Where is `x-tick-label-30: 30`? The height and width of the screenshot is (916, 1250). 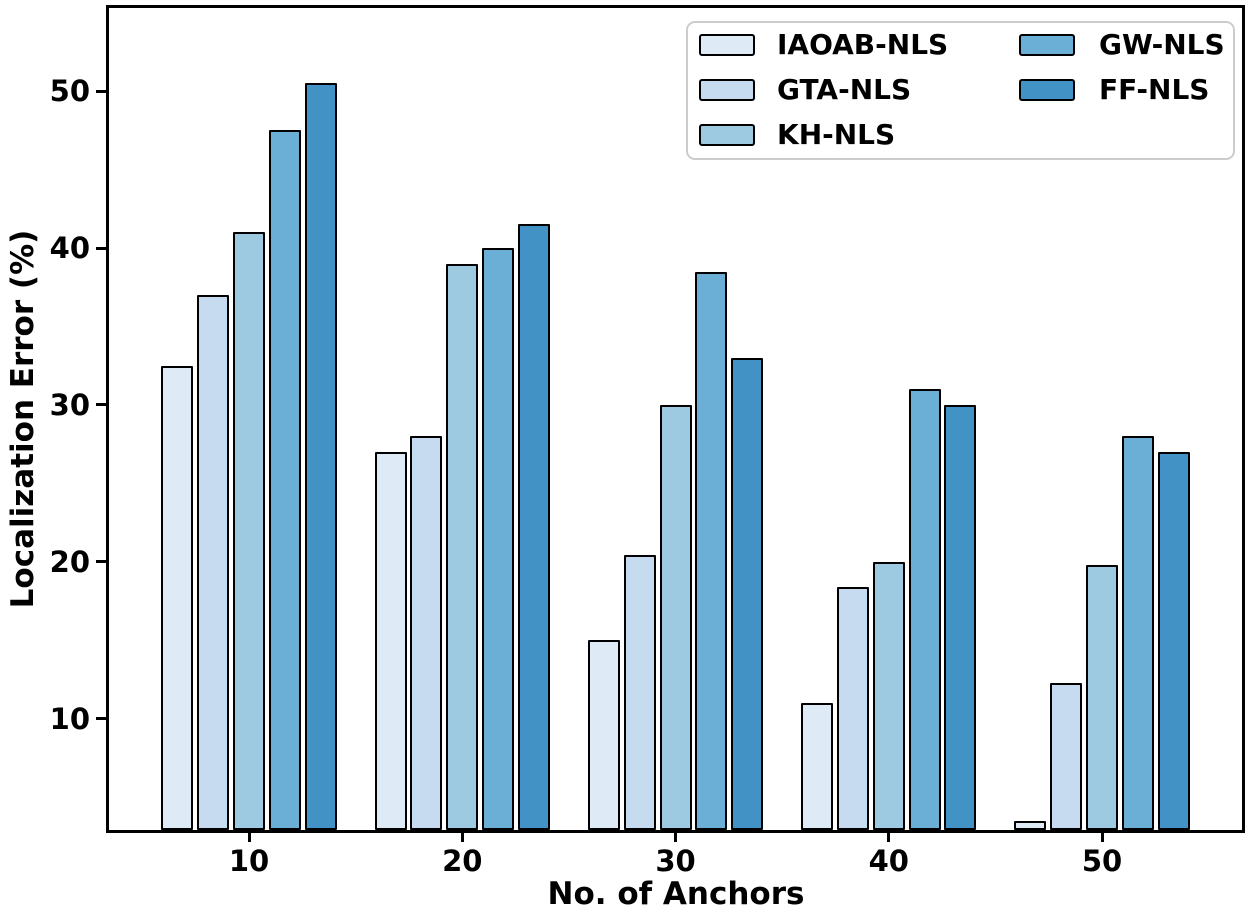
x-tick-label-30: 30 is located at coordinates (675, 861).